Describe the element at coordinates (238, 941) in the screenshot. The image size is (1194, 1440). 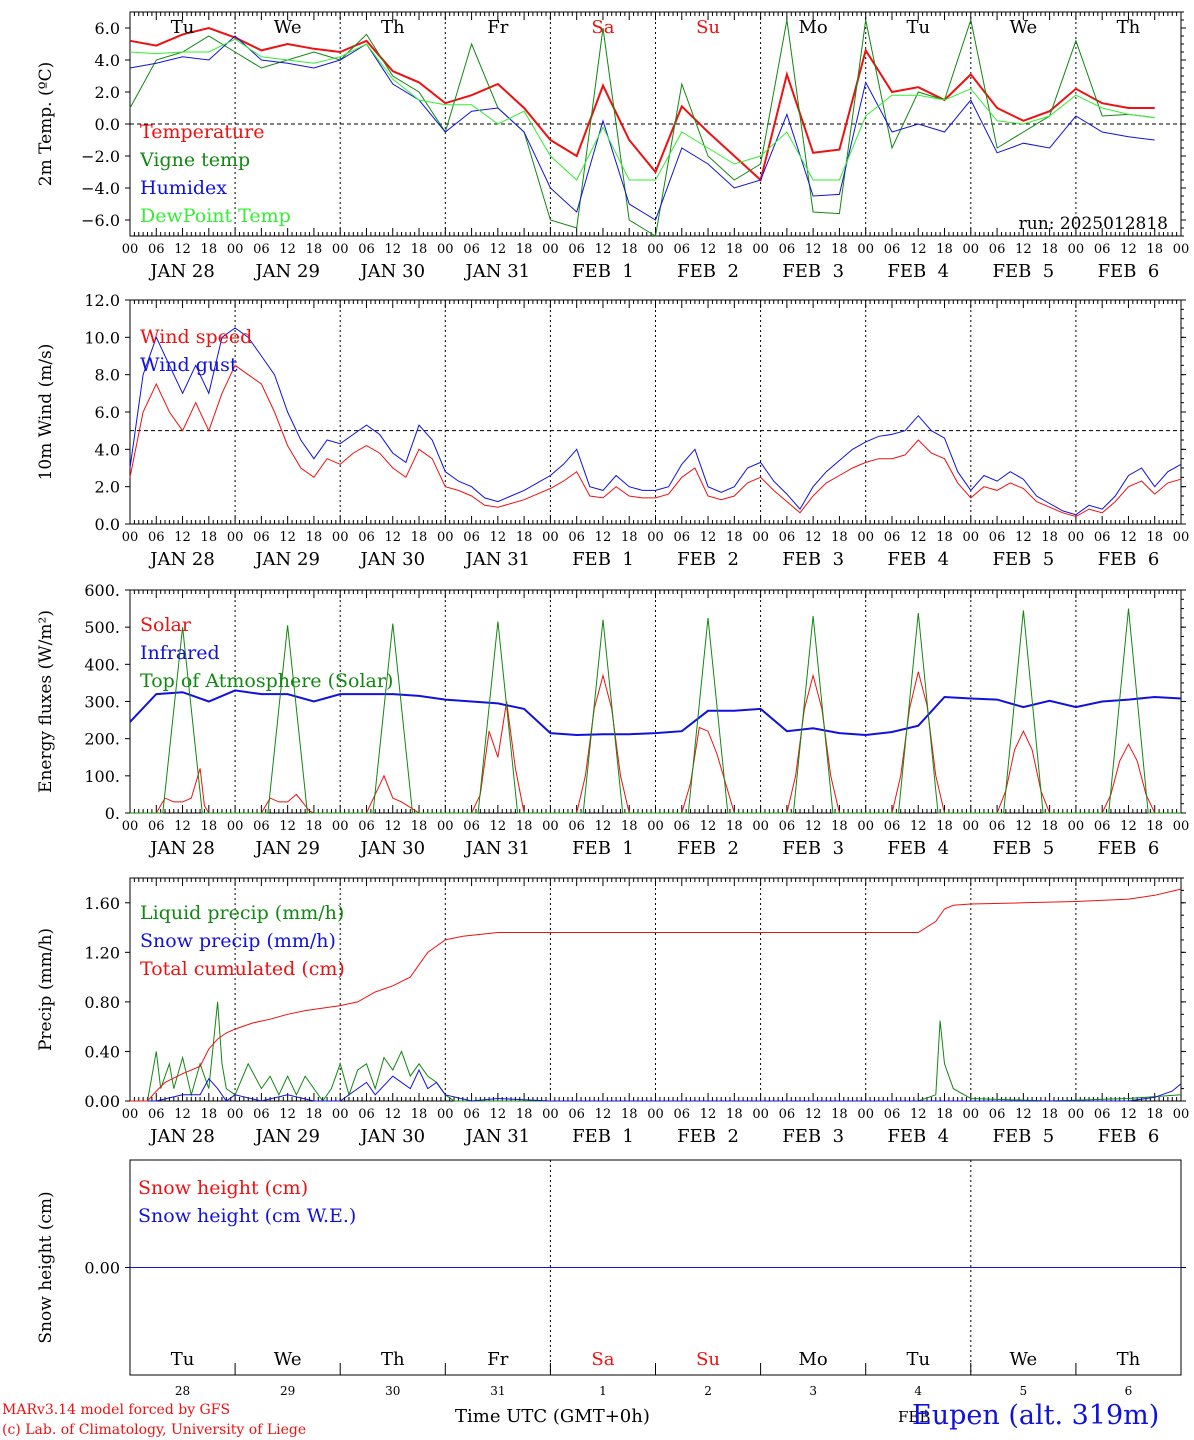
I see `legend-entry: Snow precip (mm/h)` at that location.